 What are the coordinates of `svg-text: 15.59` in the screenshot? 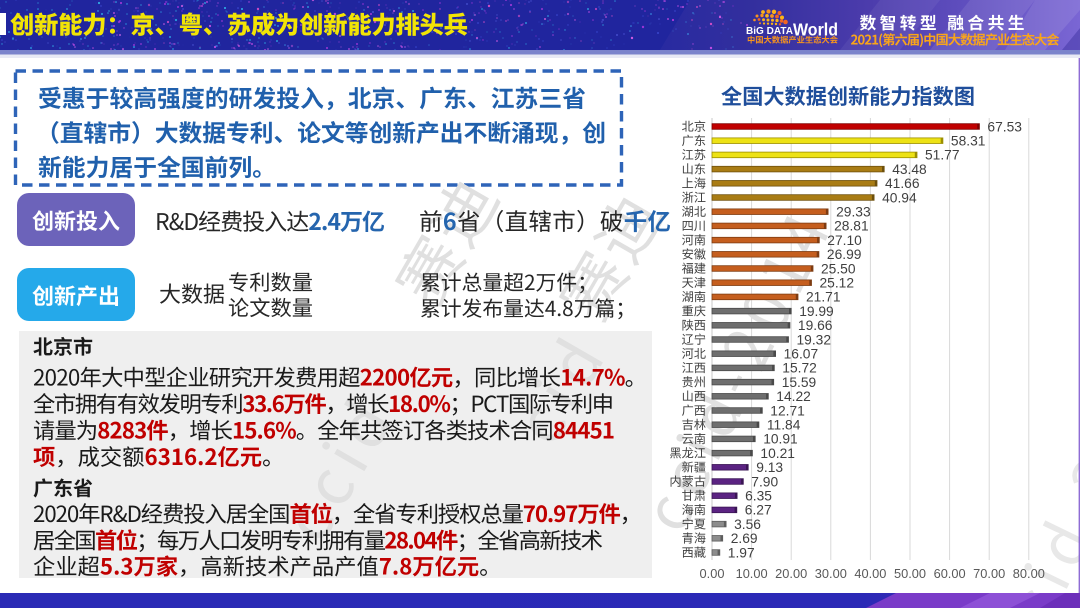 It's located at (799, 382).